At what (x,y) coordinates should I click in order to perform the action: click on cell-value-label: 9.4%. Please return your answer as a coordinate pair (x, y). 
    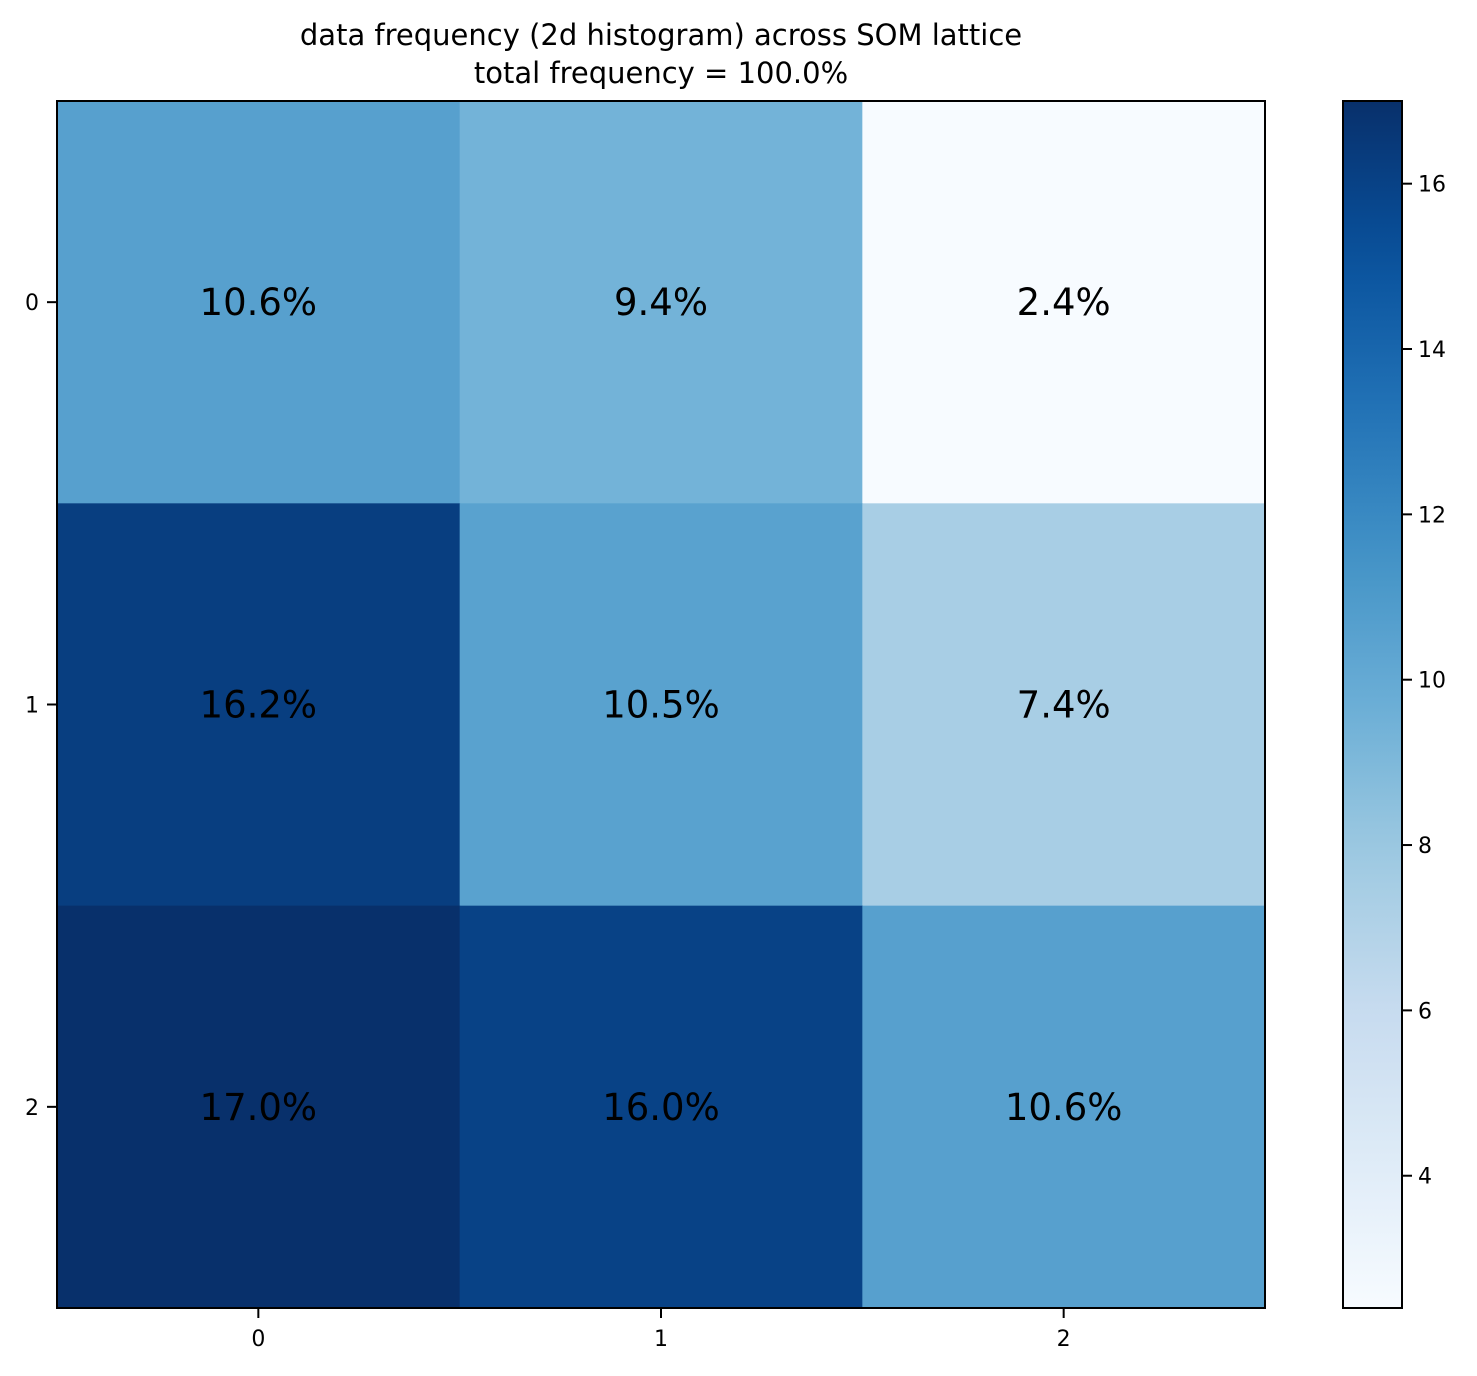
    Looking at the image, I should click on (661, 302).